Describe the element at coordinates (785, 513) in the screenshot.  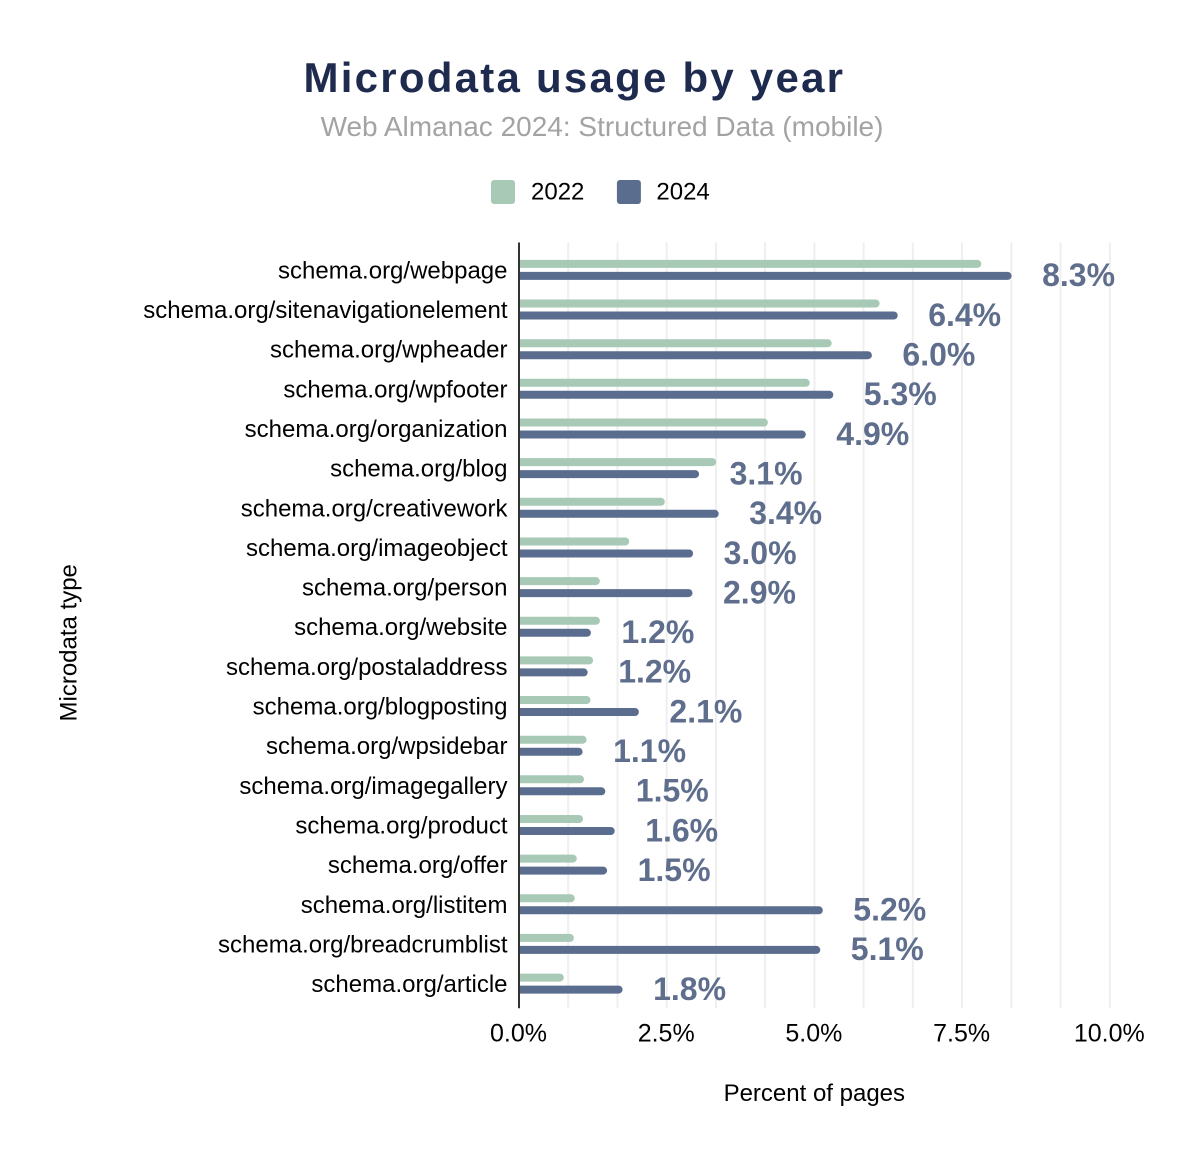
I see `svg-text: 3.4%` at that location.